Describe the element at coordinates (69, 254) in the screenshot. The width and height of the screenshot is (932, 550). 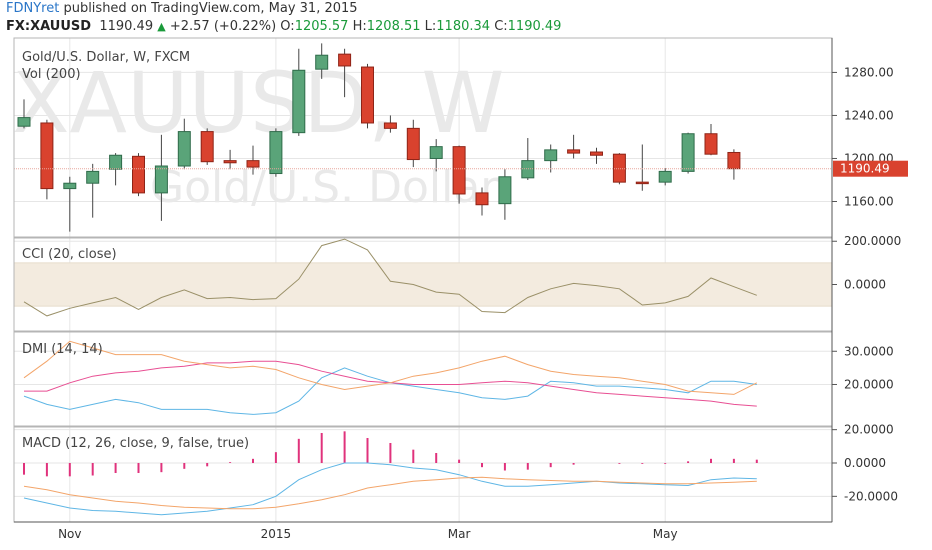
I see `cci-pane-title: CCI (20, close)` at that location.